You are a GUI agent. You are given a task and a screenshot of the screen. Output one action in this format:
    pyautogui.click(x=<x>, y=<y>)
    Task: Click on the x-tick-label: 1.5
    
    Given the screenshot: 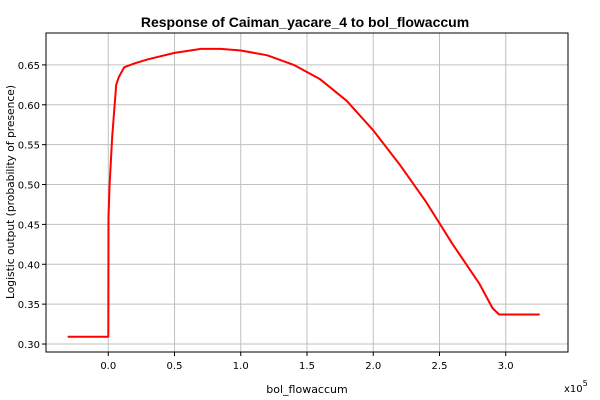 What is the action you would take?
    pyautogui.click(x=307, y=366)
    